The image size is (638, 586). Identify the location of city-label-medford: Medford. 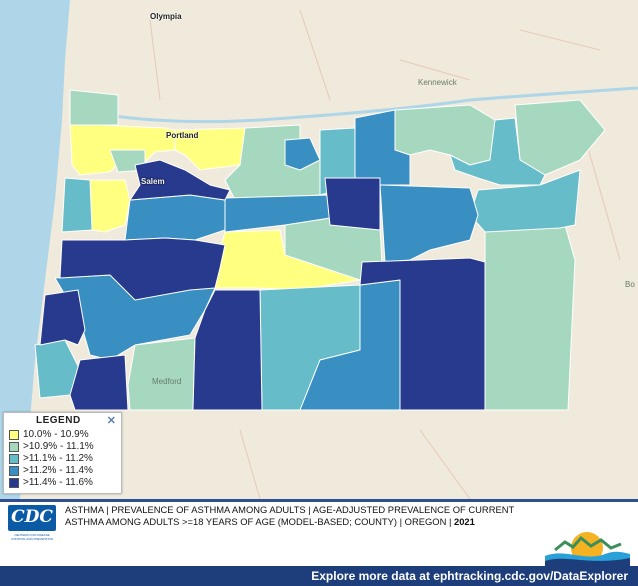
(167, 381).